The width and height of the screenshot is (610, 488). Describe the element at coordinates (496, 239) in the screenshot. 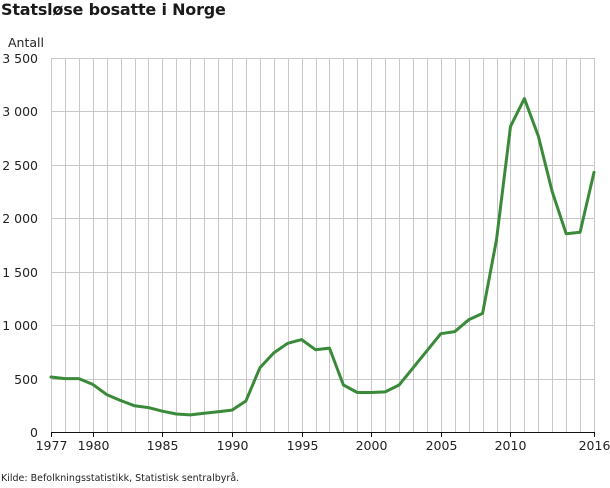

I see `data-point-2009` at that location.